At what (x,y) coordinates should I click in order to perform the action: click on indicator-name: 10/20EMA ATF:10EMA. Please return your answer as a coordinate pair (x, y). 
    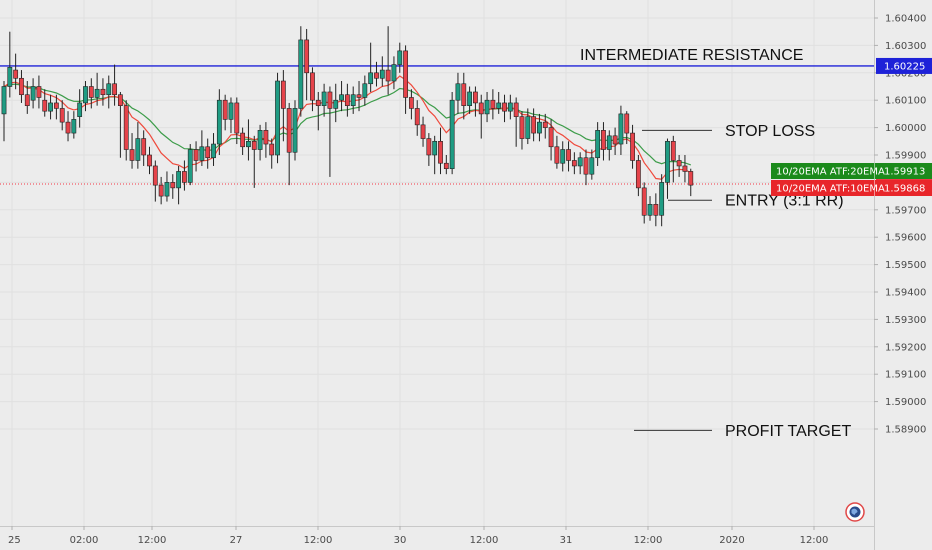
    Looking at the image, I should click on (830, 189).